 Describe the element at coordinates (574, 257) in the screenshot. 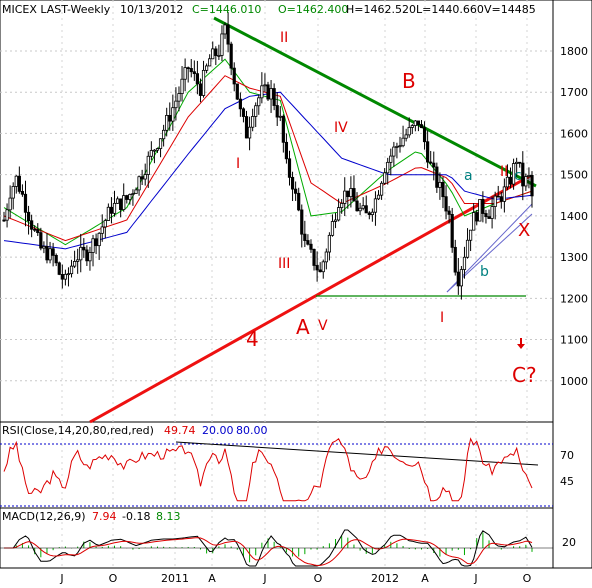

I see `price-tick-label: 1300` at that location.